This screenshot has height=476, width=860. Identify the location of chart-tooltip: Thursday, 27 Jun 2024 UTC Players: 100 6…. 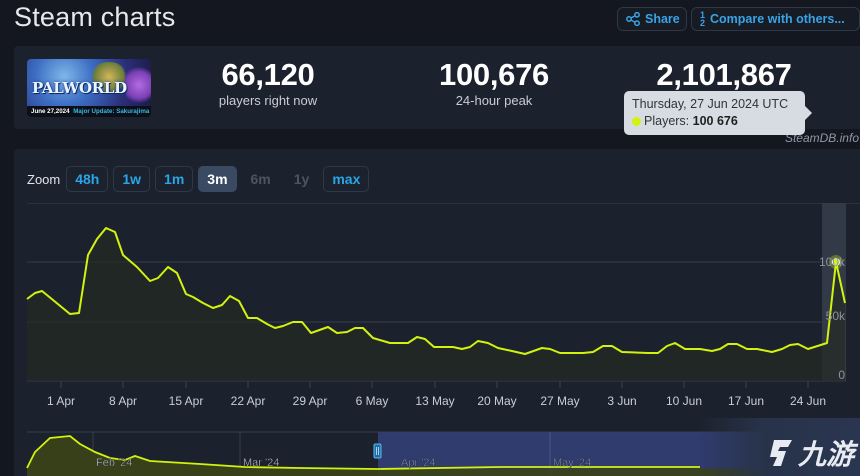
(718, 113).